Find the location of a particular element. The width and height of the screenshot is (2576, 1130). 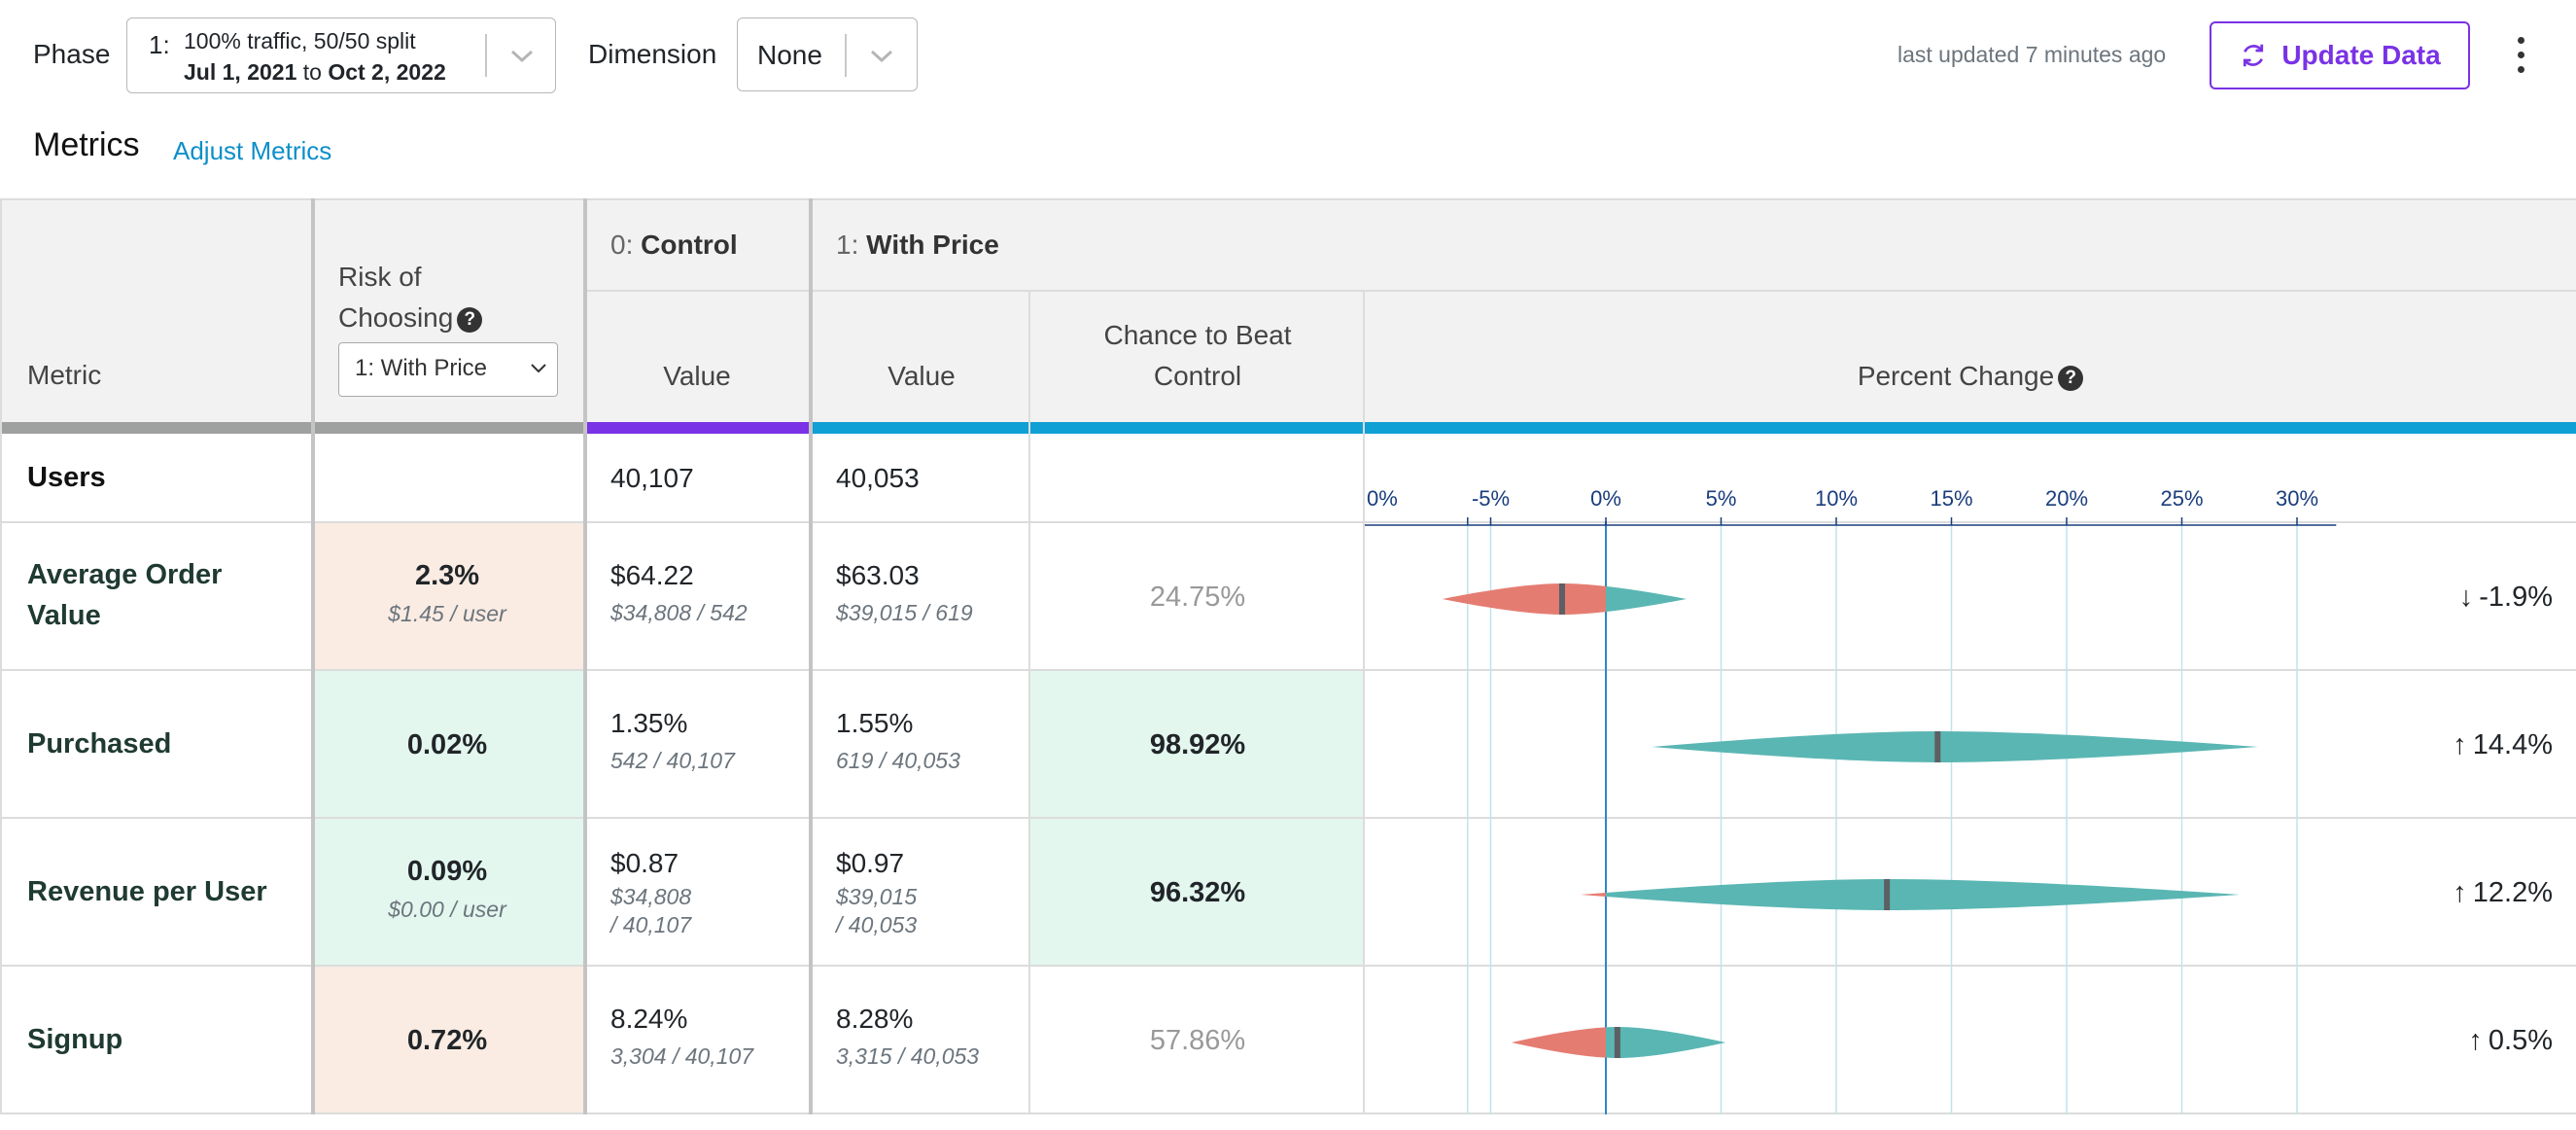

ctb-win-bg is located at coordinates (1197, 819).